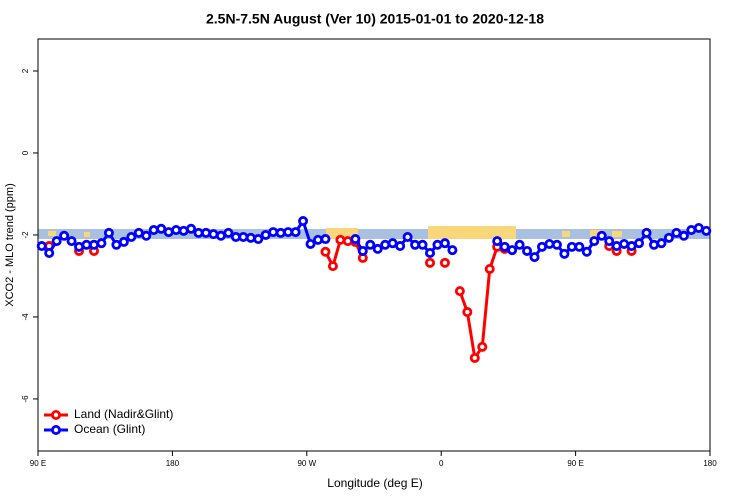 The image size is (750, 500). Describe the element at coordinates (25, 317) in the screenshot. I see `y-tick-label: -4` at that location.